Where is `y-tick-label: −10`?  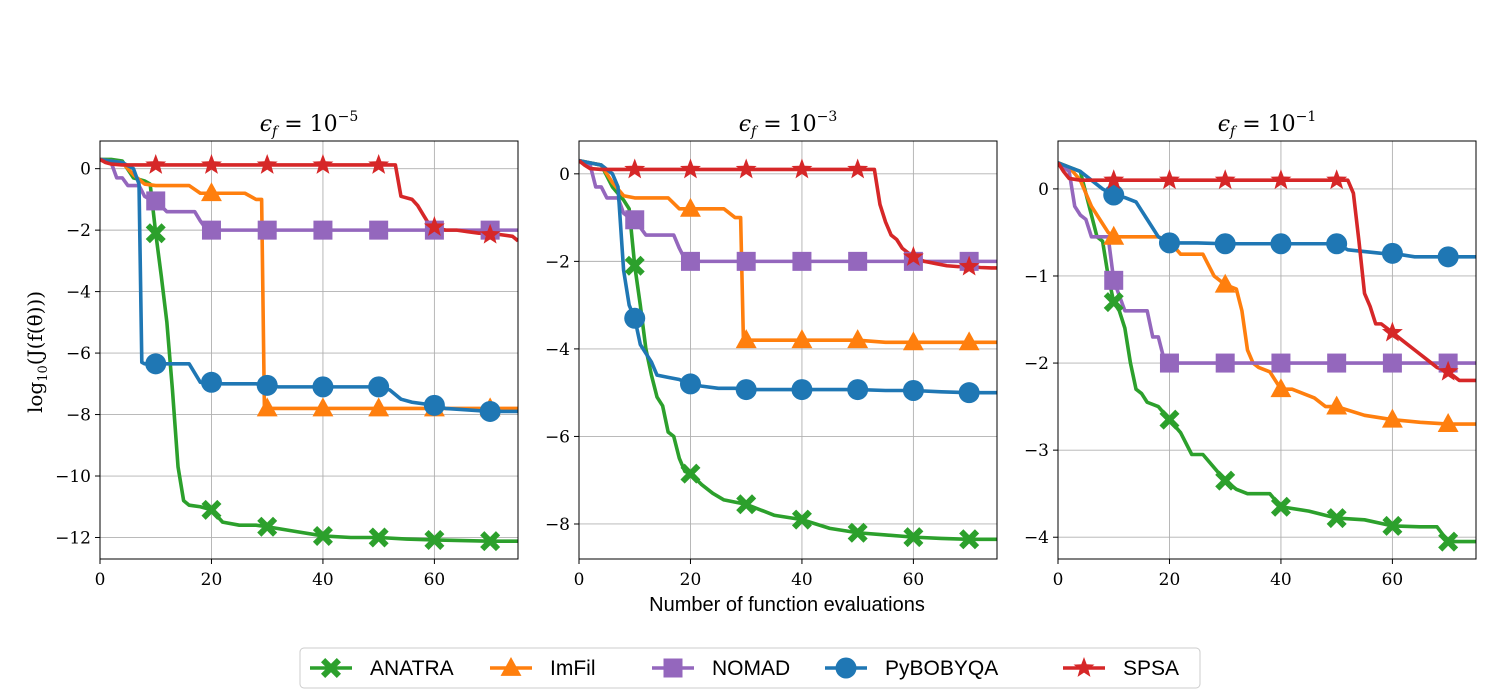 y-tick-label: −10 is located at coordinates (73, 477).